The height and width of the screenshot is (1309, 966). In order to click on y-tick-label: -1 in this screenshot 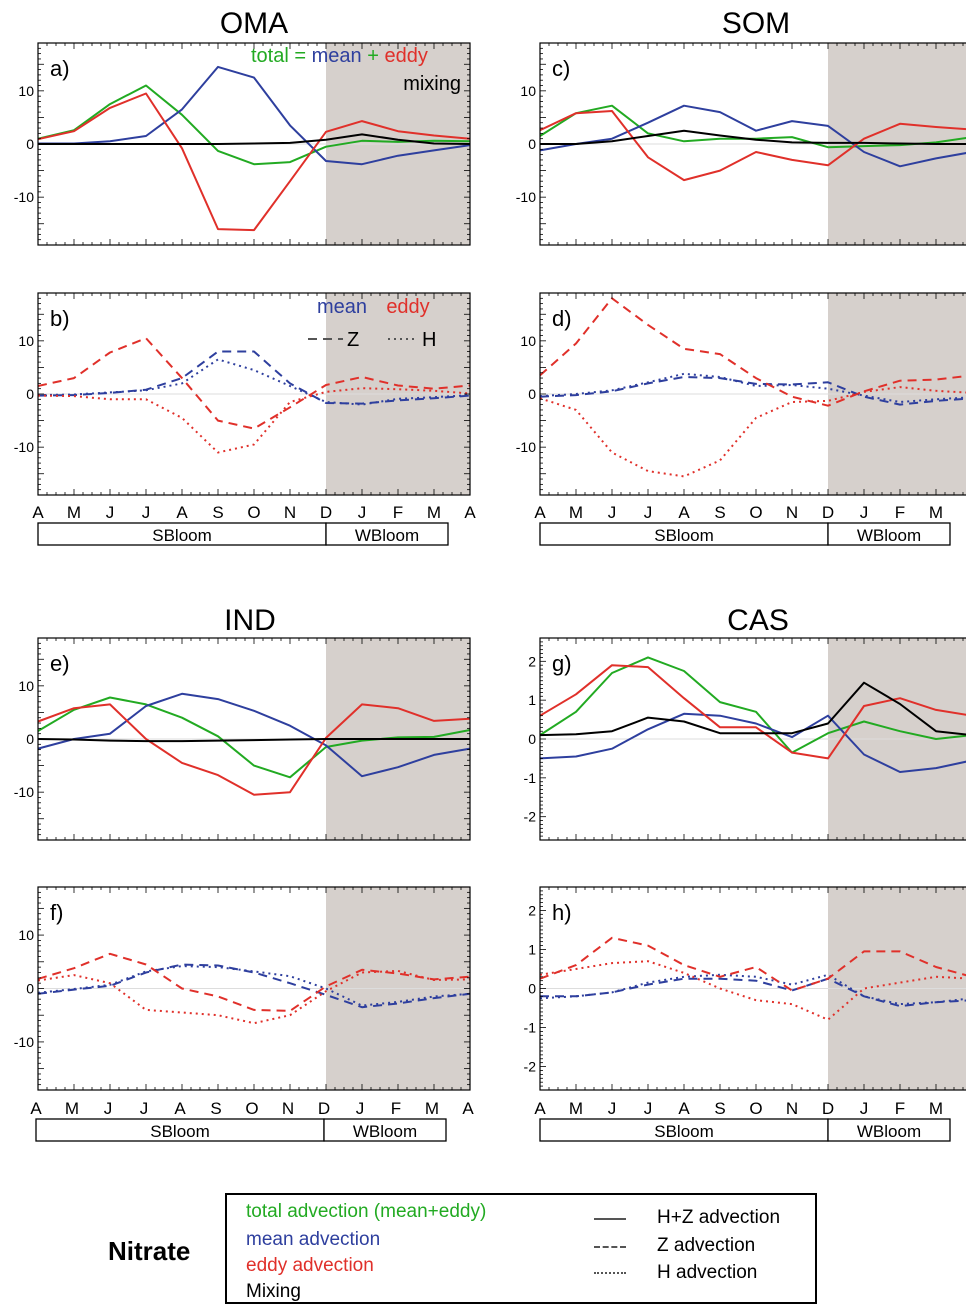, I will do `click(530, 778)`.